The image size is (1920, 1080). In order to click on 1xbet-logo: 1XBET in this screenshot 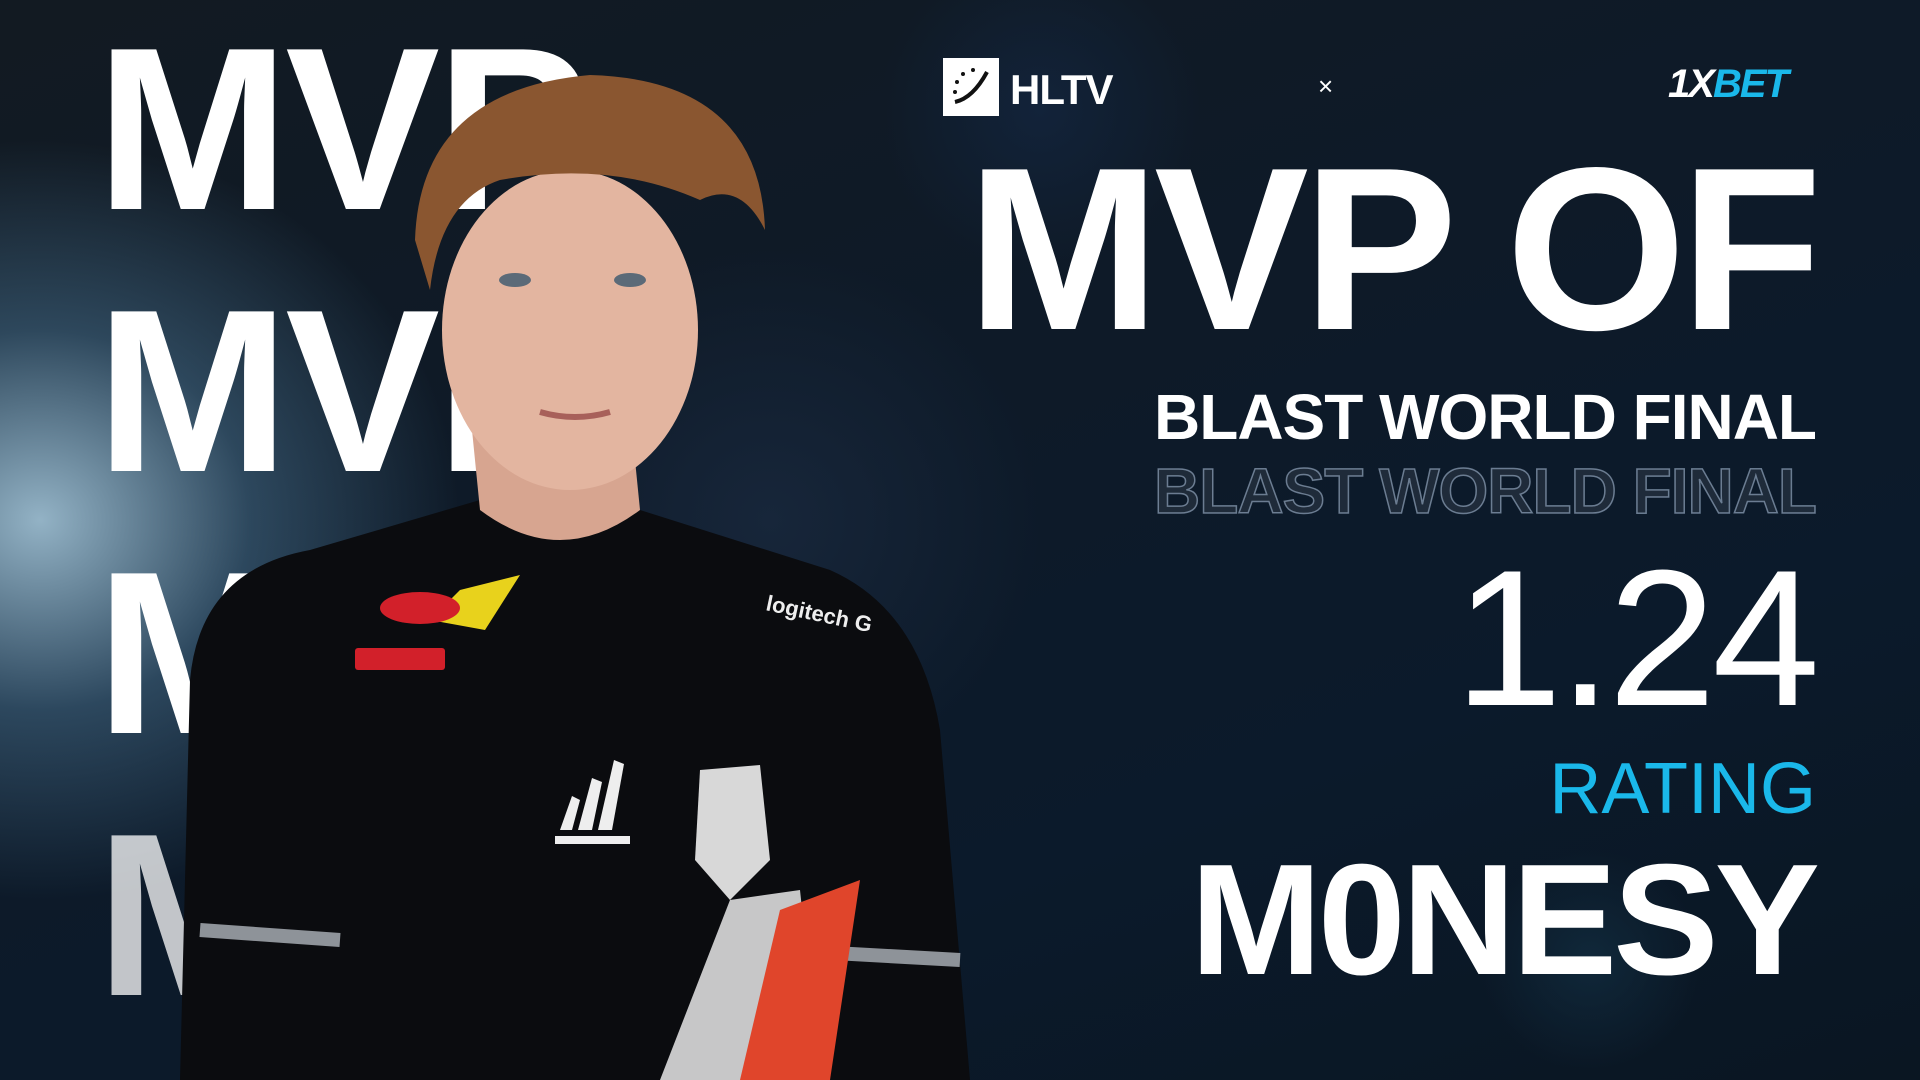, I will do `click(1728, 84)`.